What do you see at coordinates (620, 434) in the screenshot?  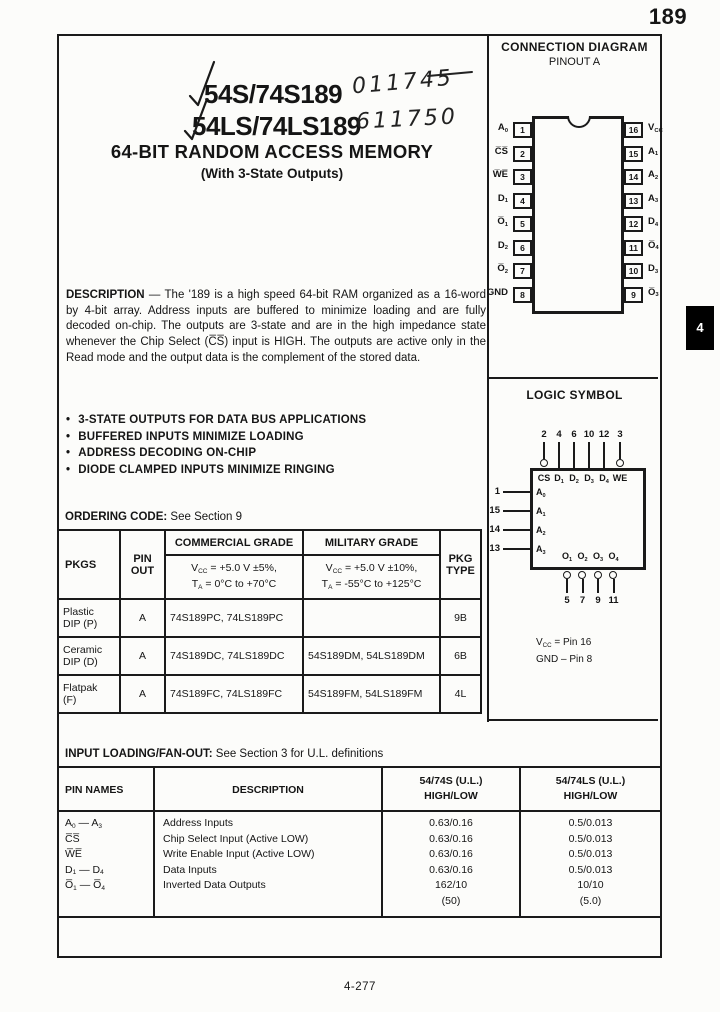 I see `ls-top-pin-number: 3` at bounding box center [620, 434].